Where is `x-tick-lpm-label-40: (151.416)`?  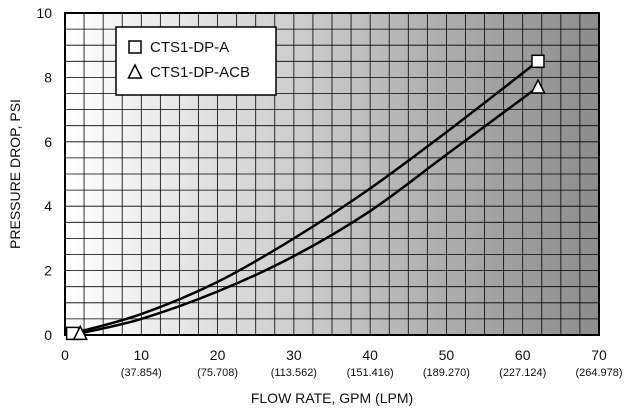
x-tick-lpm-label-40: (151.416) is located at coordinates (370, 373).